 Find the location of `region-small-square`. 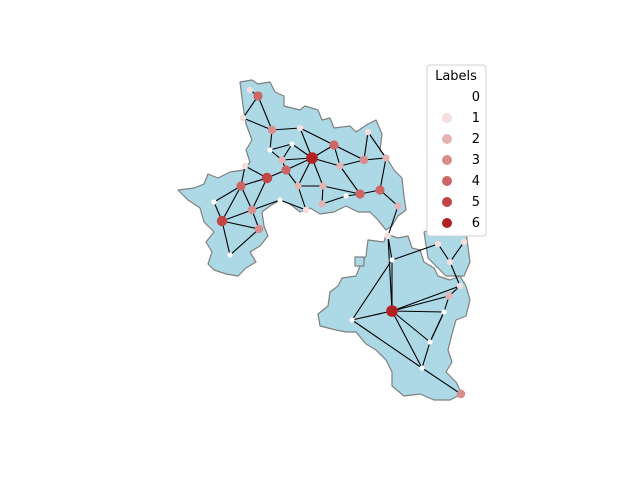

region-small-square is located at coordinates (359, 261).